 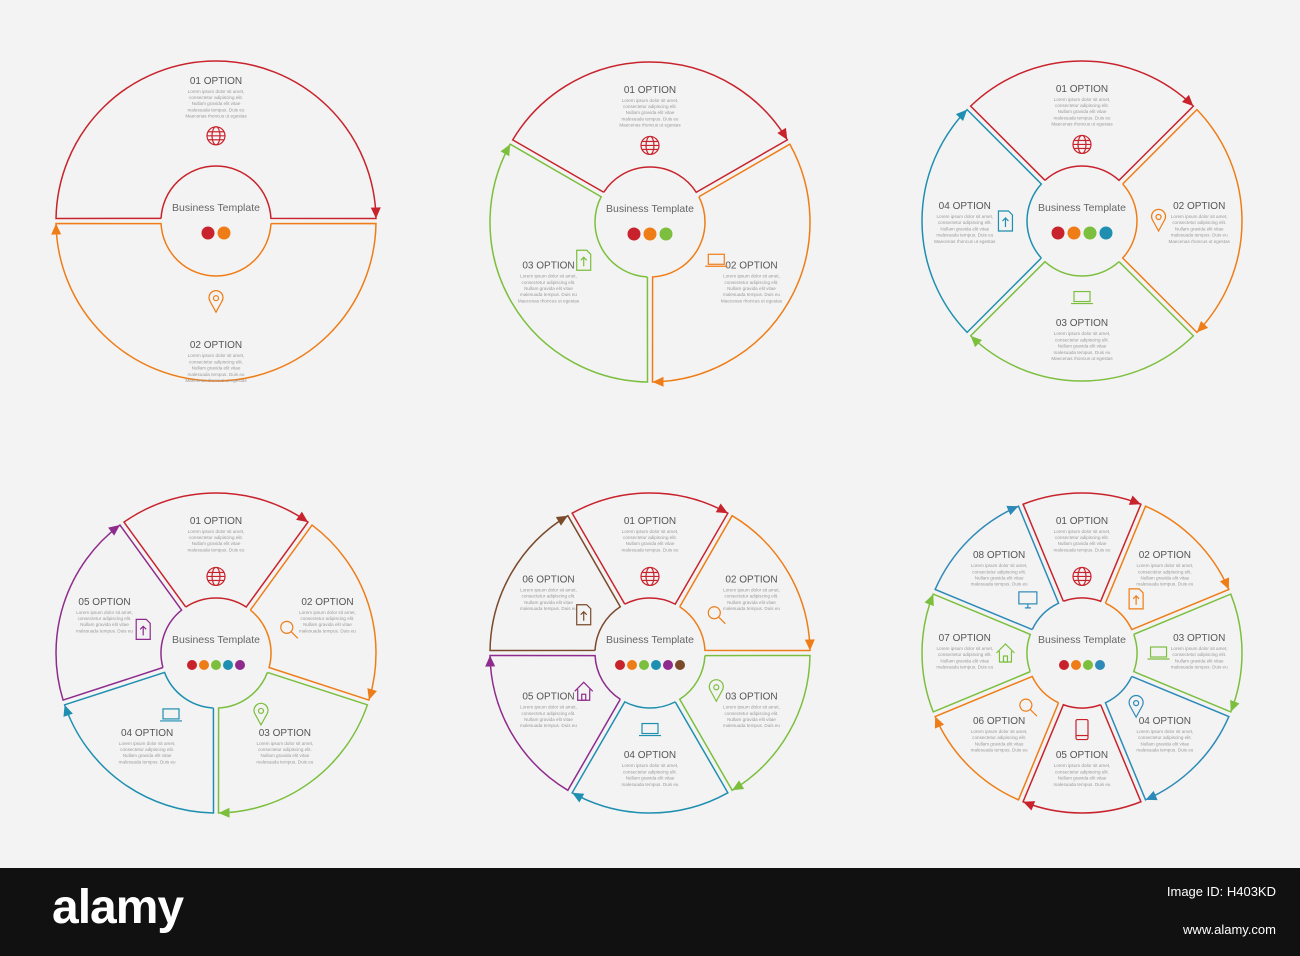 I want to click on monitor-icon, so click(x=1028, y=600).